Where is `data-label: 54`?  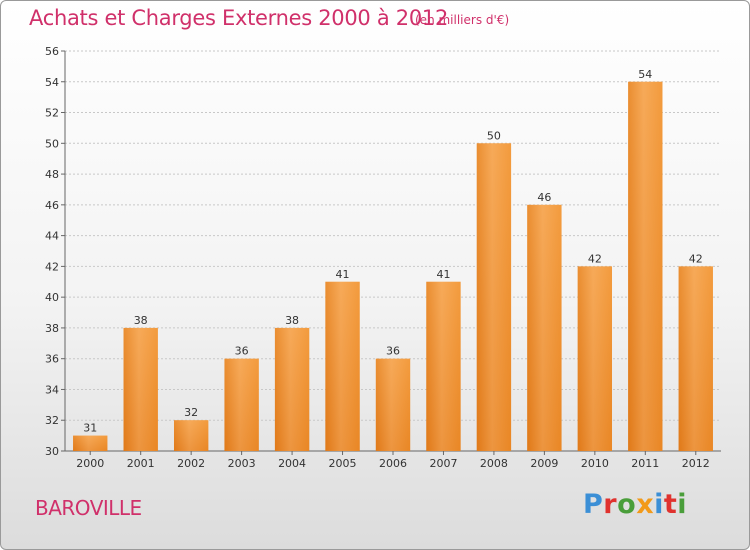
data-label: 54 is located at coordinates (645, 74).